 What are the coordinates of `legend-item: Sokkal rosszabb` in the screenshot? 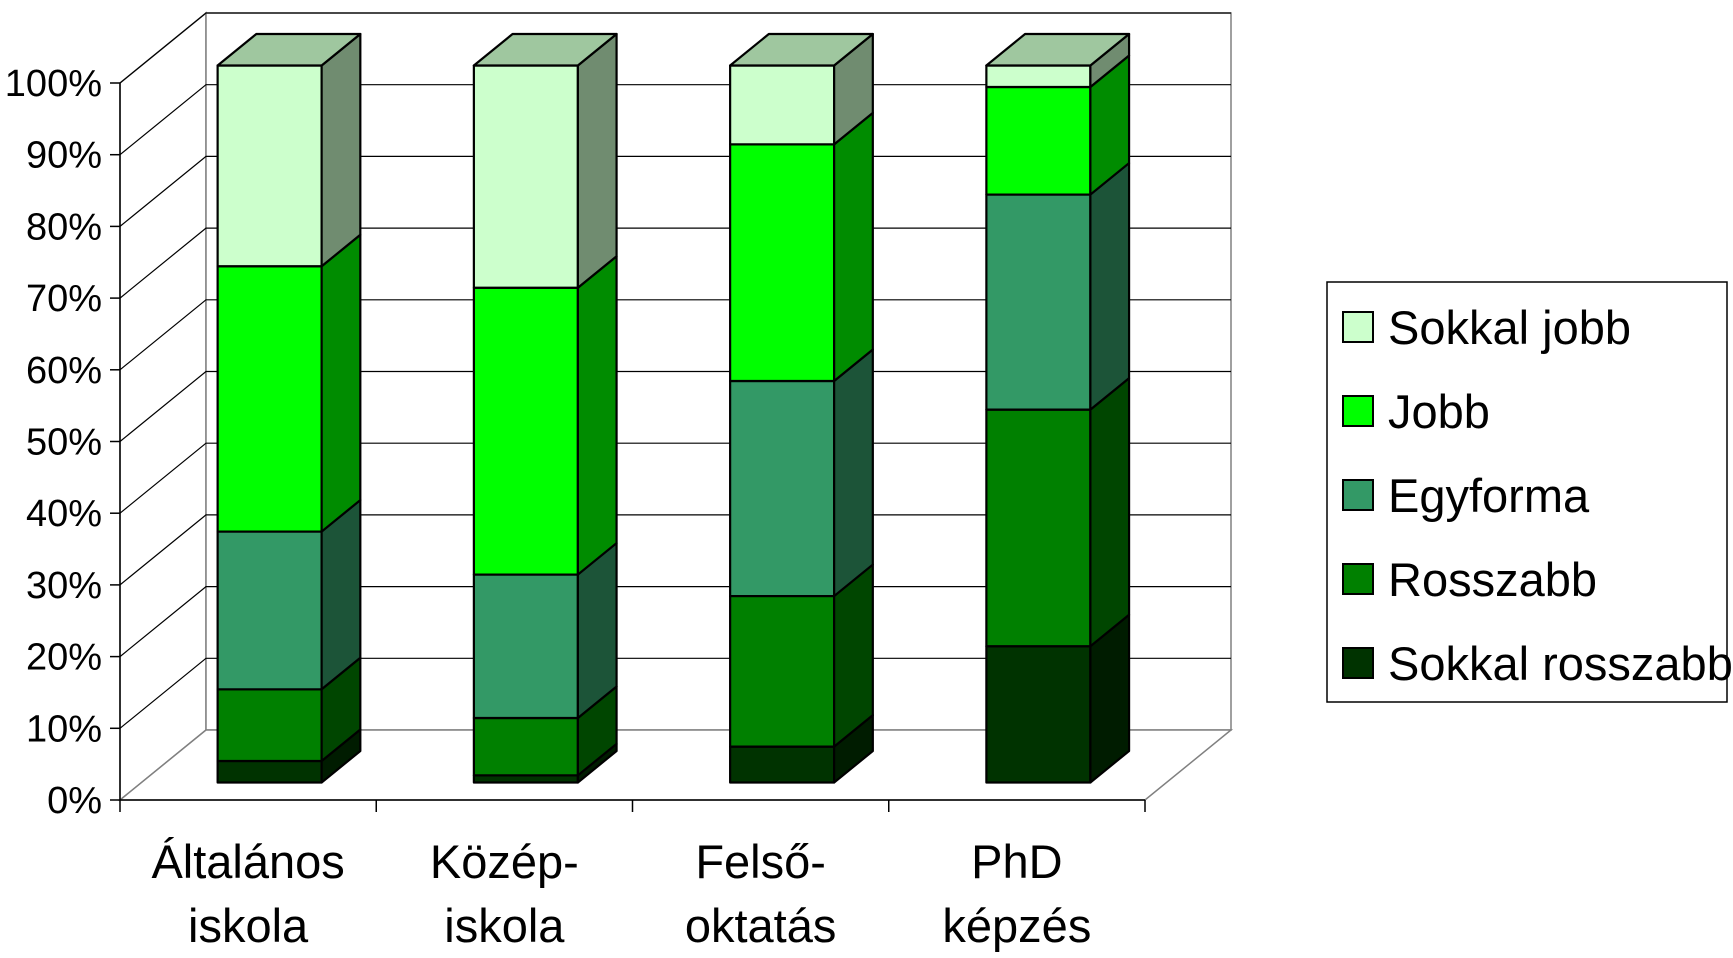 It's located at (1537, 663).